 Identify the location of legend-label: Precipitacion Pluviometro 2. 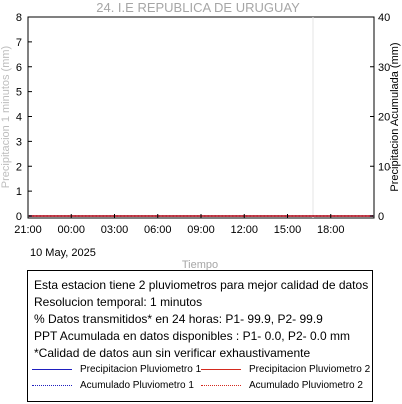
(310, 369).